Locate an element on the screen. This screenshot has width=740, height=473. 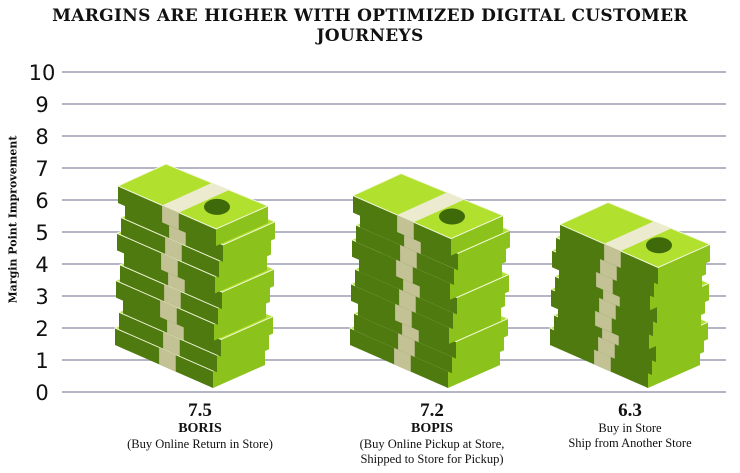
y-tick-label: 2 is located at coordinates (41, 329).